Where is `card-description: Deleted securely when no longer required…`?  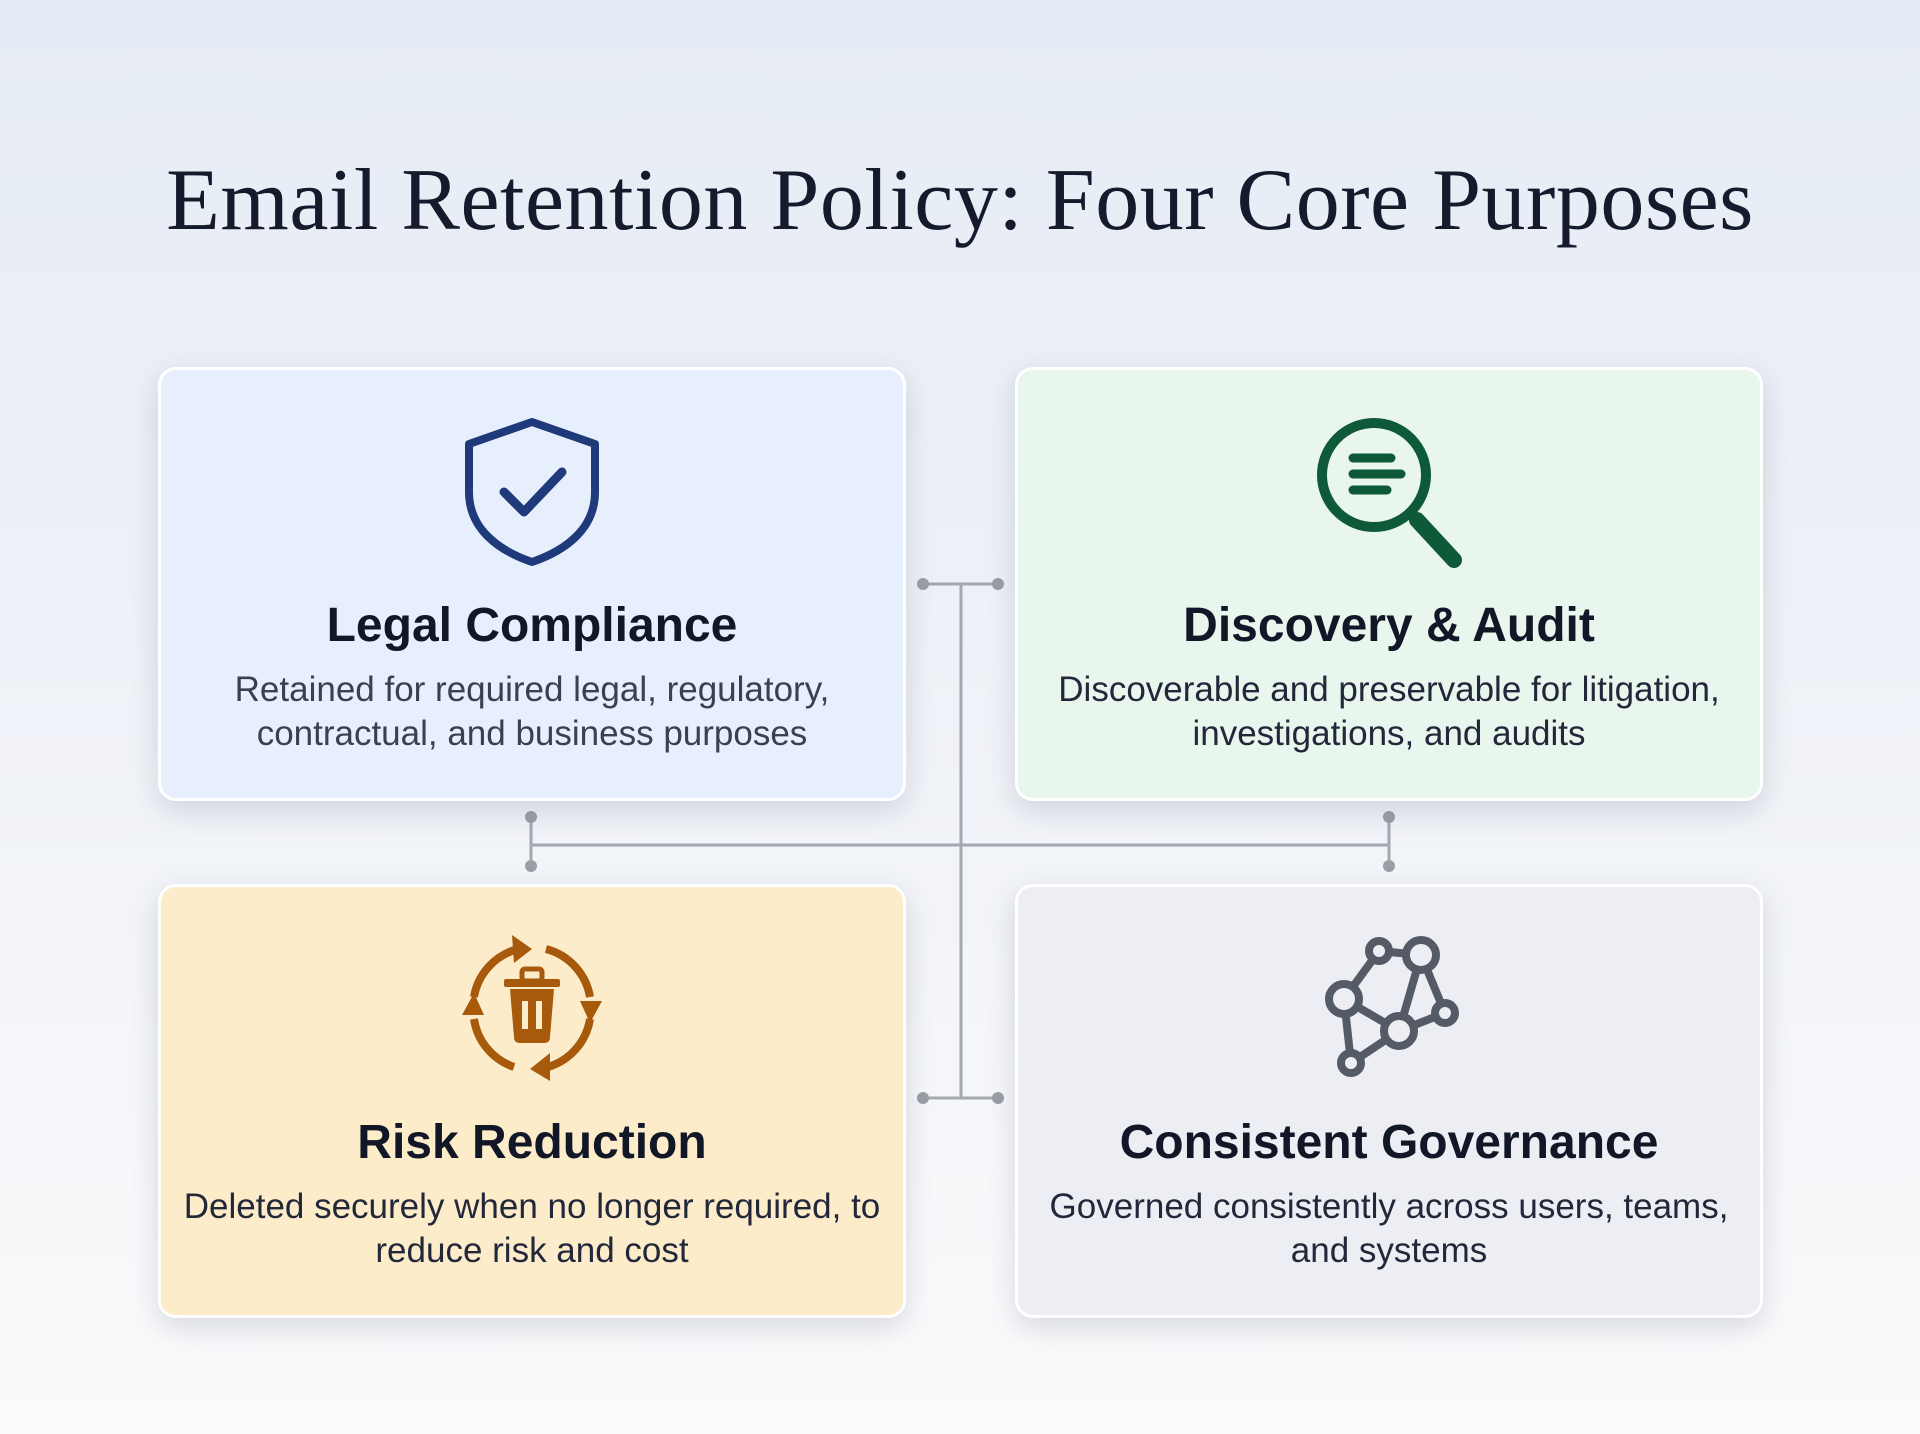 card-description: Deleted securely when no longer required… is located at coordinates (532, 1228).